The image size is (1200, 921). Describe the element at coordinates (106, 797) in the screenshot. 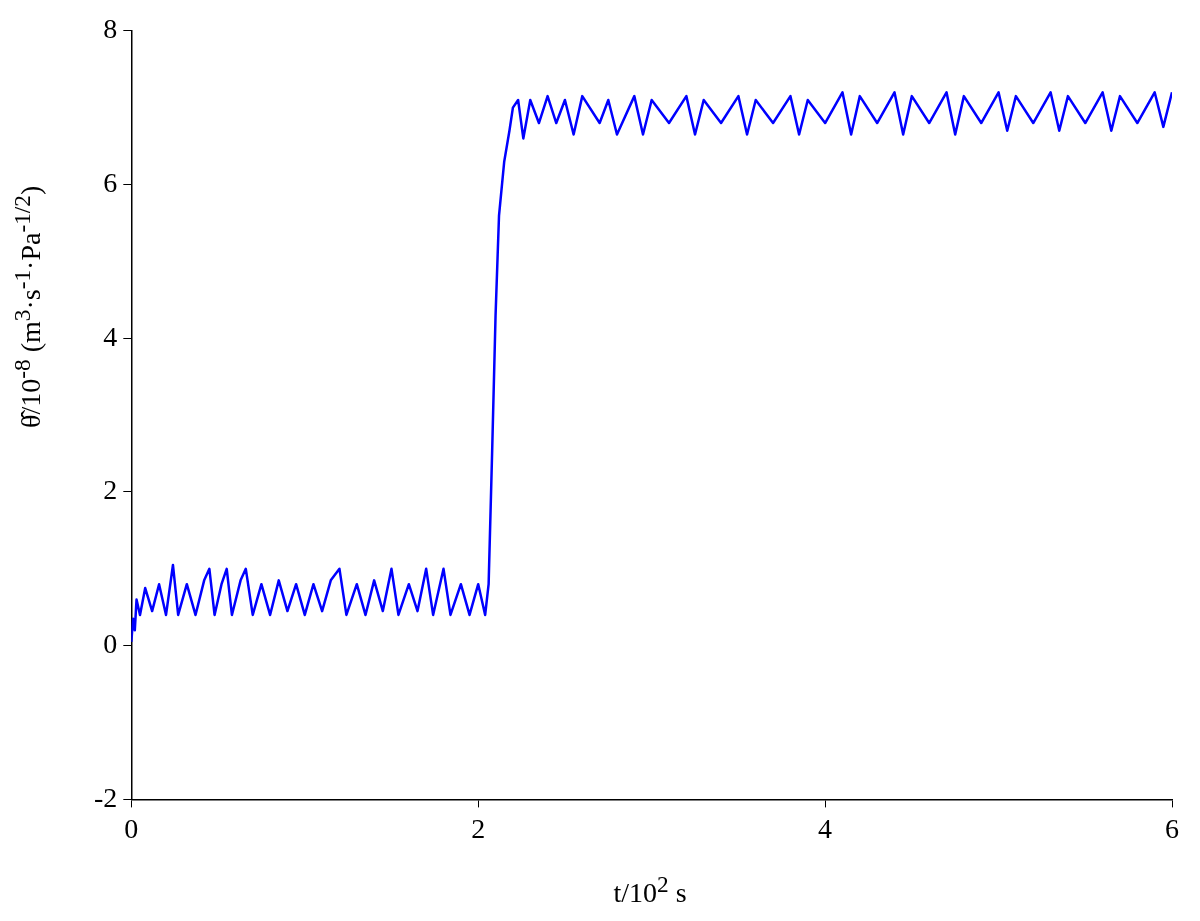

I see `y-tick-label: -2` at that location.